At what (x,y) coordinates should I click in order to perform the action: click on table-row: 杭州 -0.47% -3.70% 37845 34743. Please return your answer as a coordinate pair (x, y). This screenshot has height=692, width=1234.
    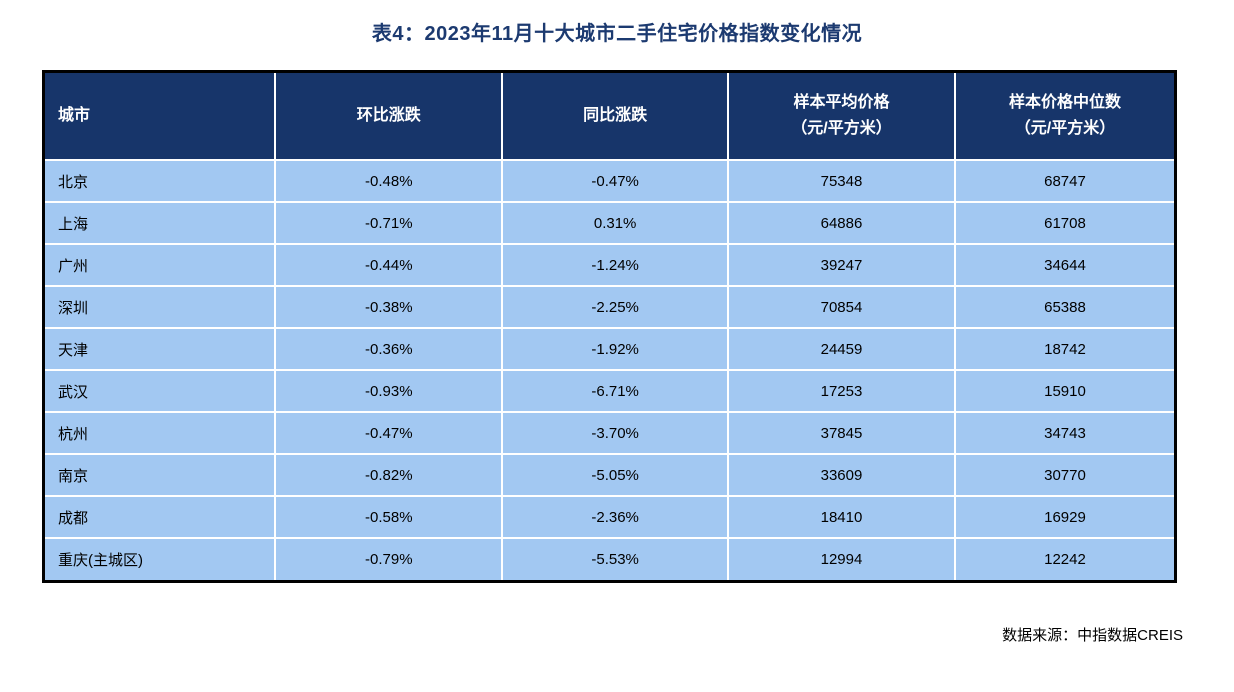
    Looking at the image, I should click on (609, 433).